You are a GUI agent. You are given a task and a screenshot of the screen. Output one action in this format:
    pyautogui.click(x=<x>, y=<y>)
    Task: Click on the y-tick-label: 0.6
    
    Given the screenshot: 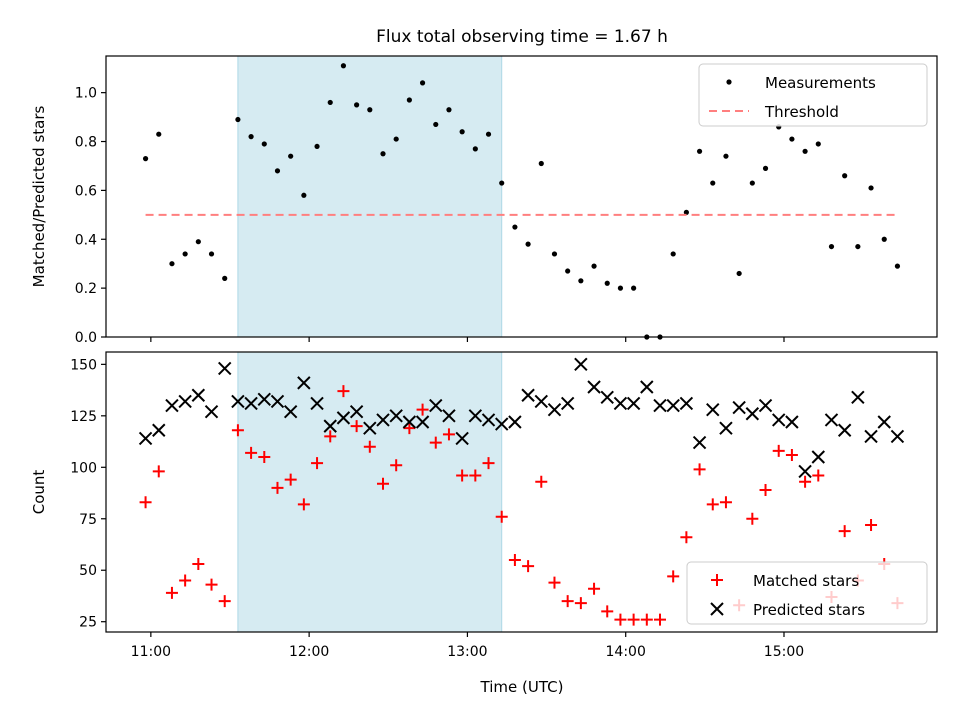 What is the action you would take?
    pyautogui.click(x=86, y=191)
    